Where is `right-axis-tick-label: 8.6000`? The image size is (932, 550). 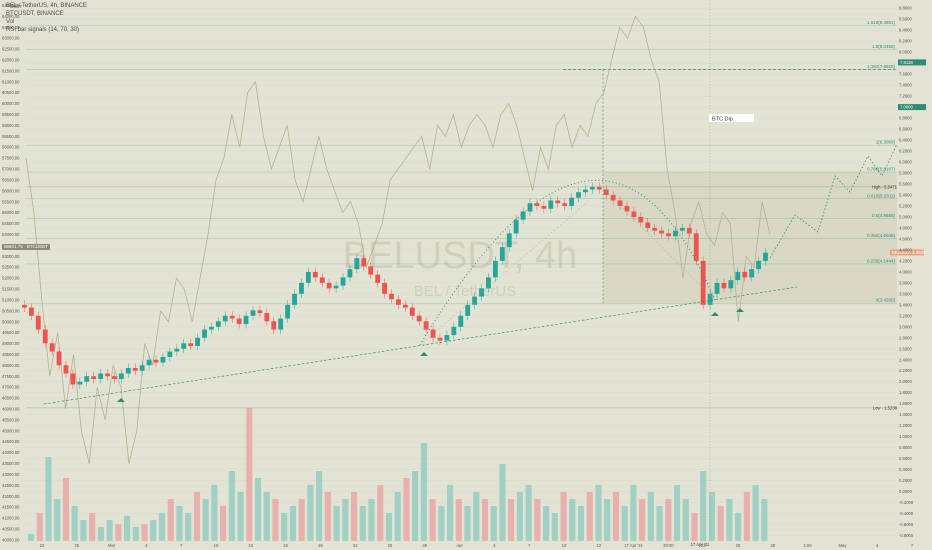
right-axis-tick-label: 8.6000 is located at coordinates (905, 19).